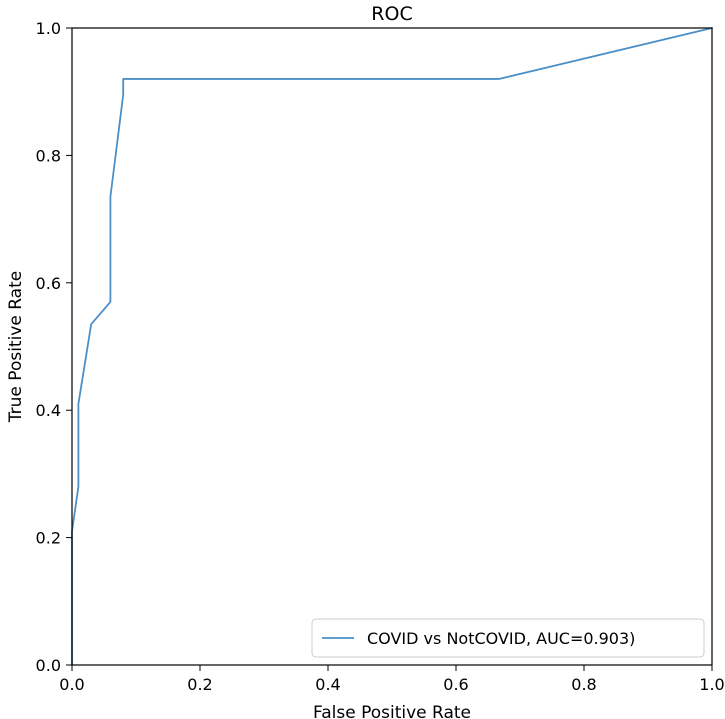 The height and width of the screenshot is (719, 725). I want to click on x-tick-label: 0.8, so click(583, 684).